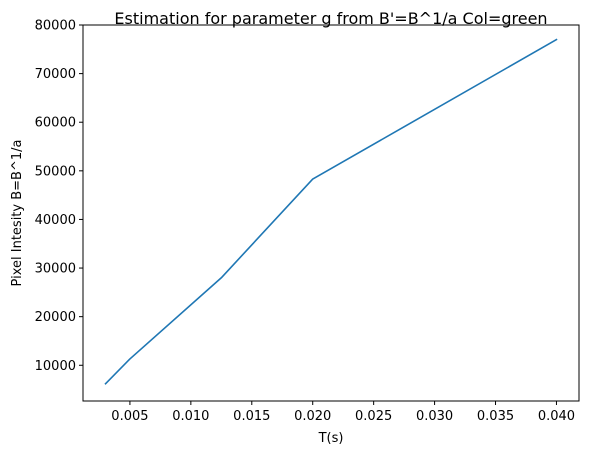 The image size is (592, 455). What do you see at coordinates (55, 269) in the screenshot?
I see `y-tick-label: 30000` at bounding box center [55, 269].